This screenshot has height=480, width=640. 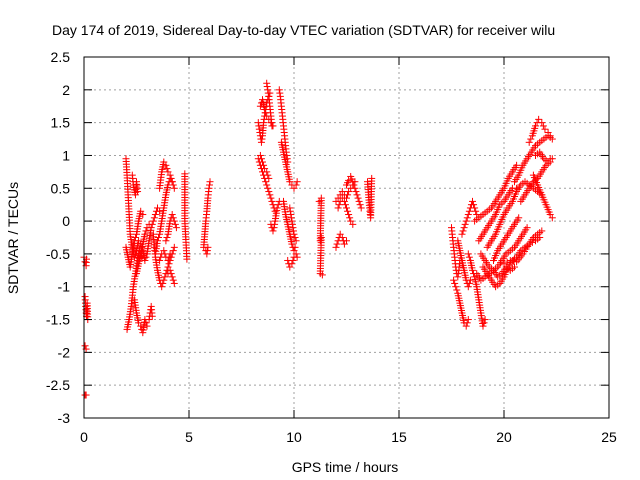 What do you see at coordinates (64, 418) in the screenshot?
I see `y-tick-label: -3` at bounding box center [64, 418].